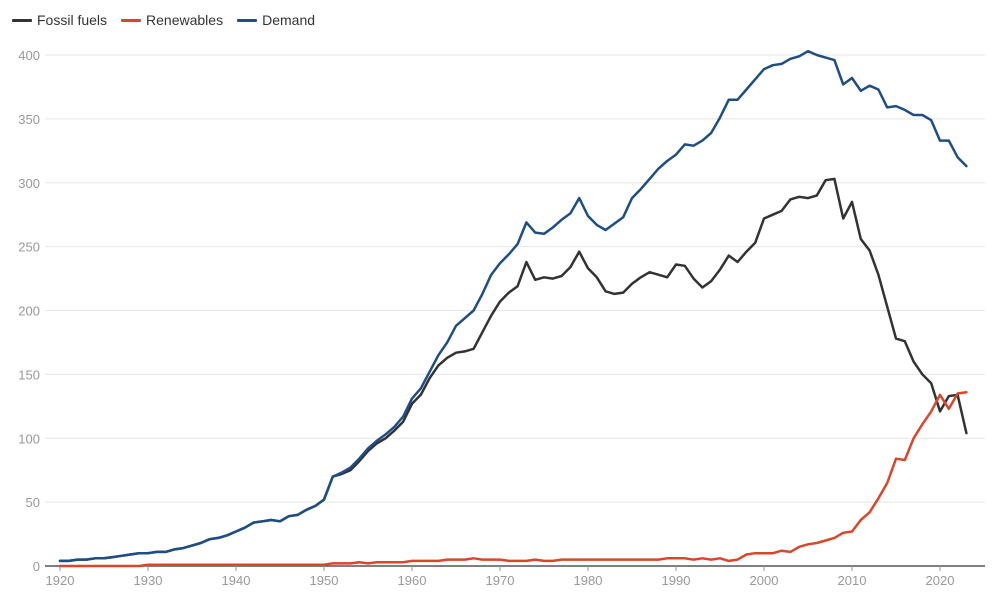 The height and width of the screenshot is (600, 1000). What do you see at coordinates (500, 580) in the screenshot?
I see `x-tick-label: 1970` at bounding box center [500, 580].